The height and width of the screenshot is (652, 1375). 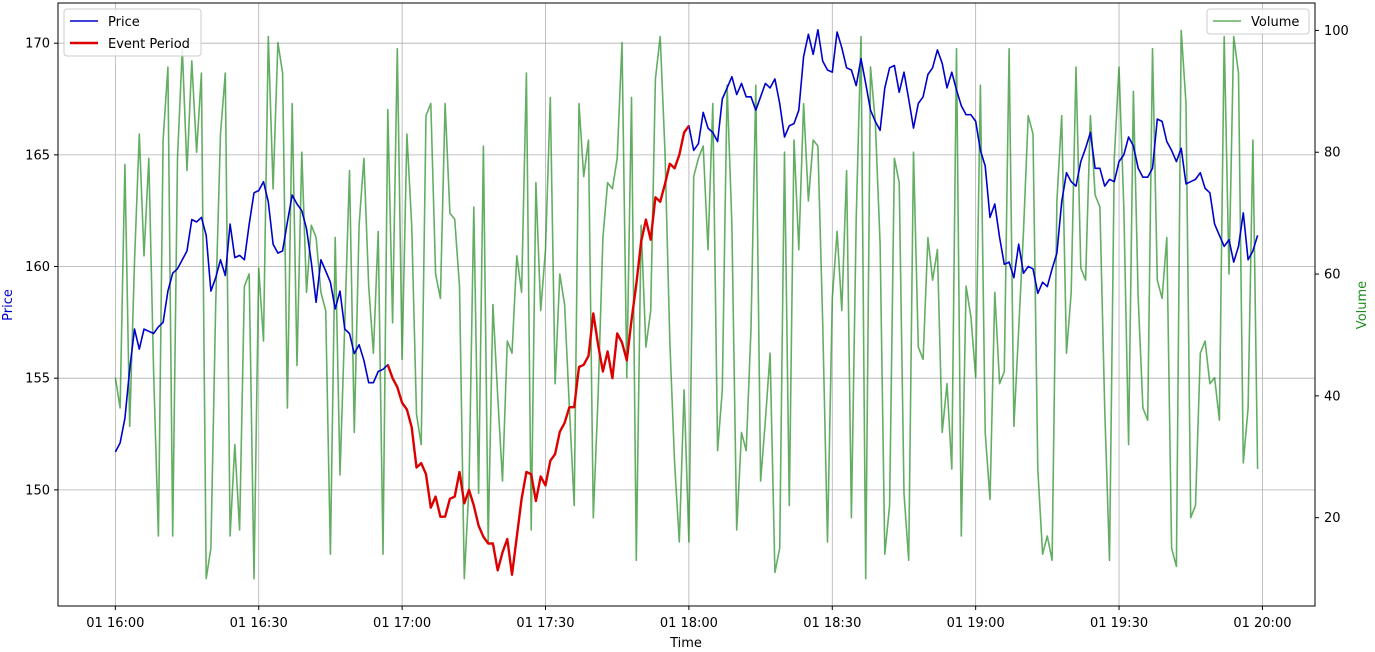 I want to click on x-tick-label: 01 16:00, so click(x=115, y=623).